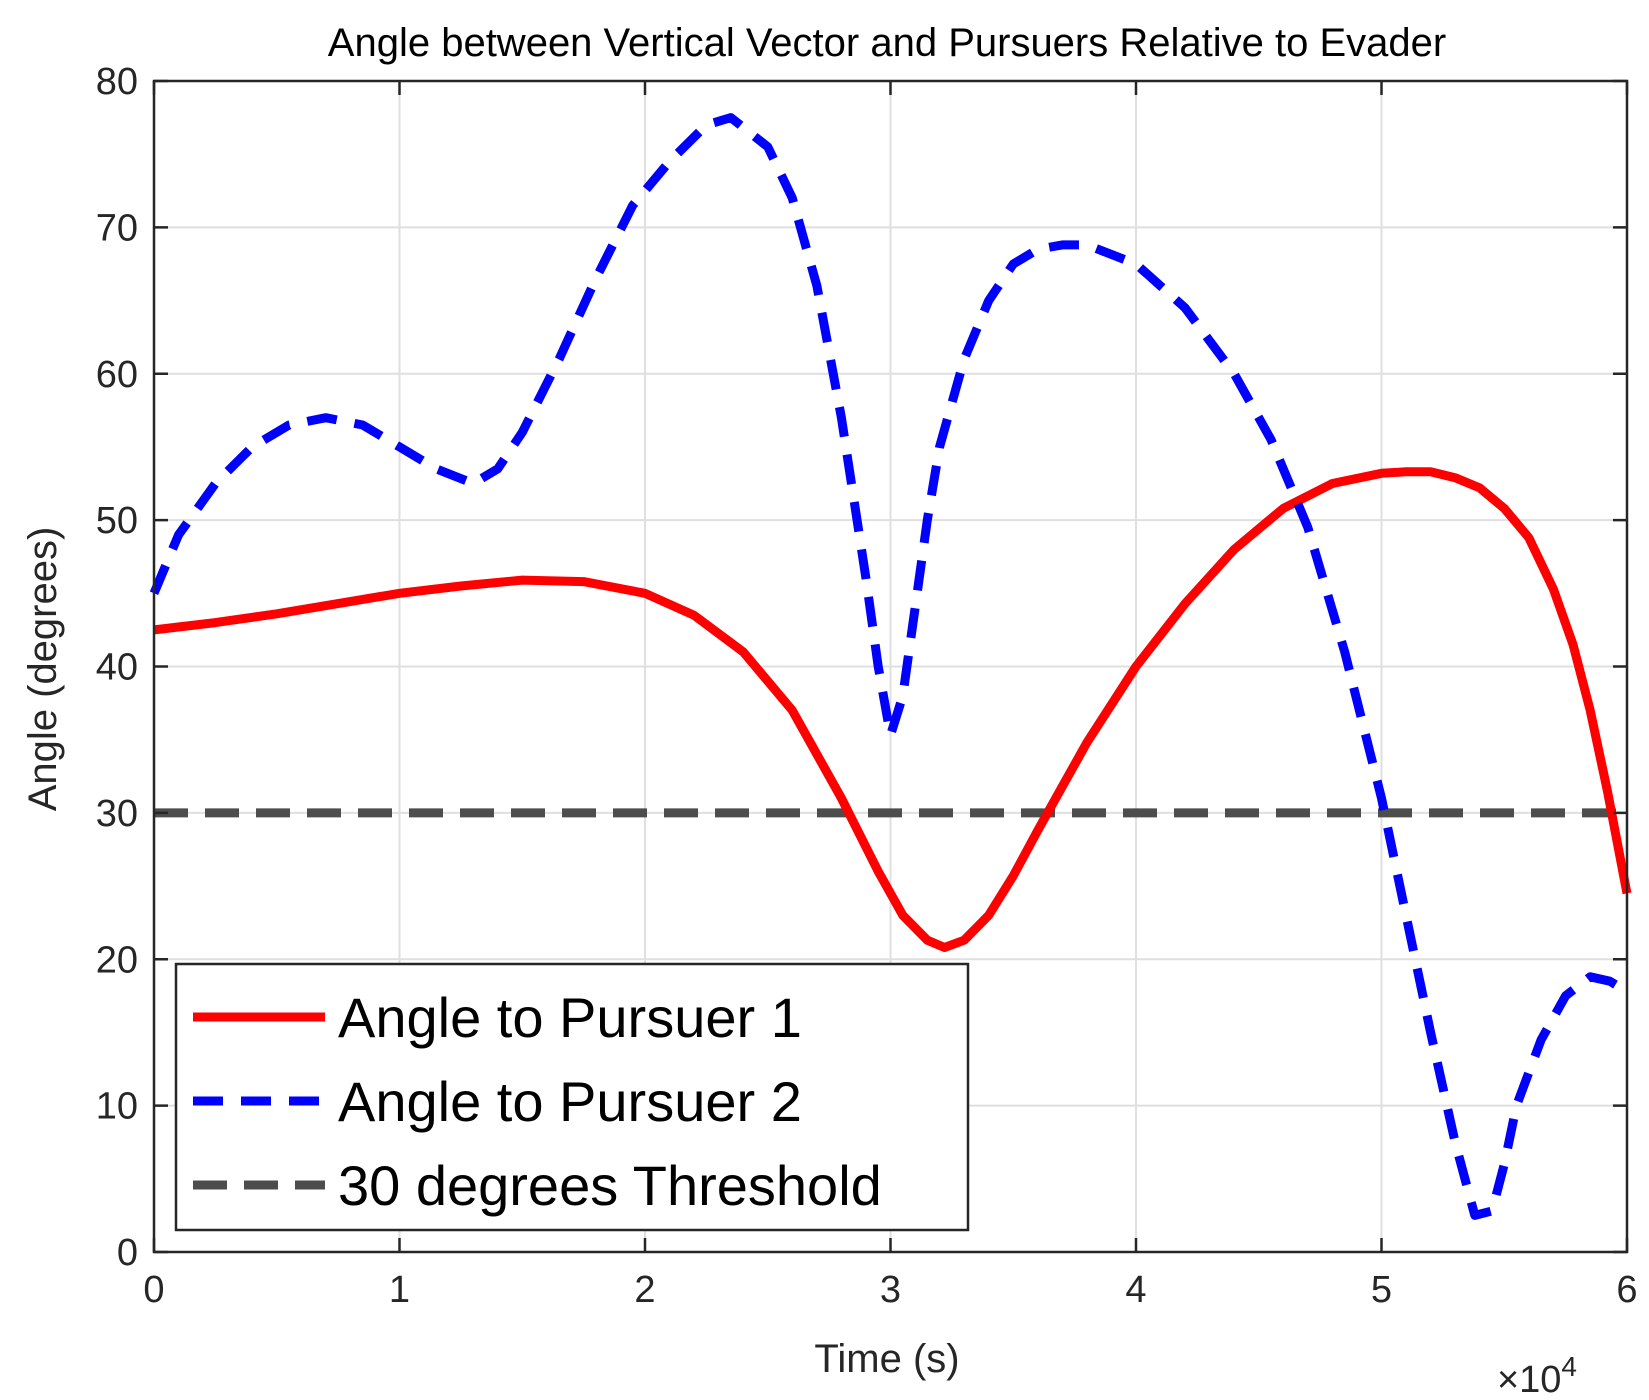 The image size is (1649, 1400). Describe the element at coordinates (117, 814) in the screenshot. I see `y-tick-label: 30` at that location.